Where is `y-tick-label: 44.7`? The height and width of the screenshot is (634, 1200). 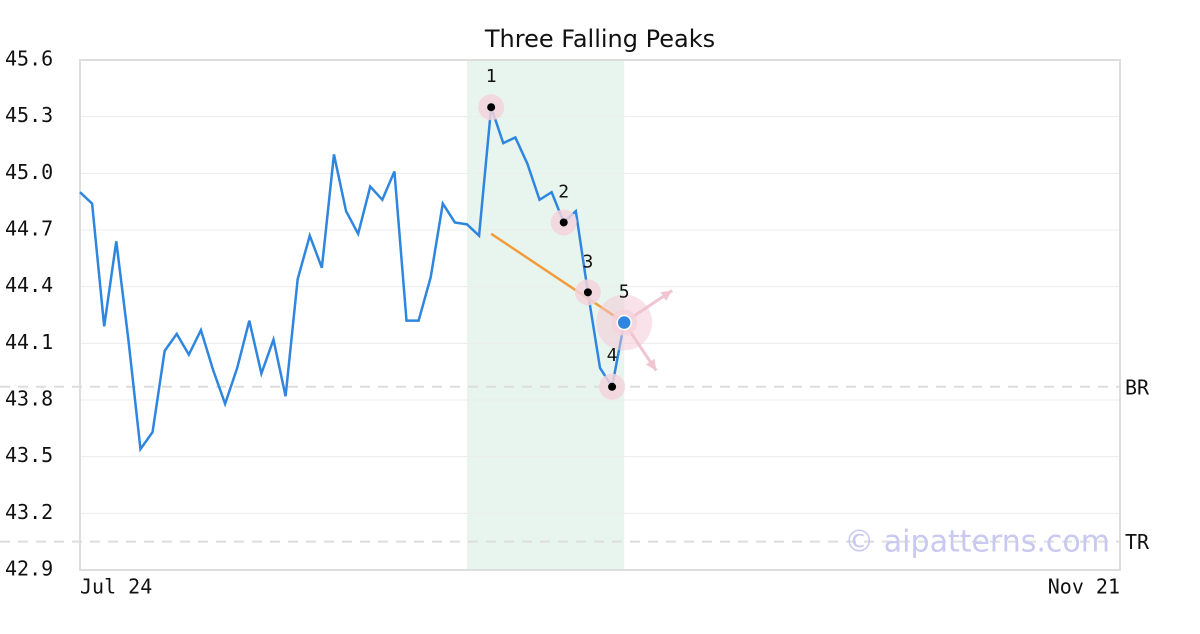 y-tick-label: 44.7 is located at coordinates (29, 229).